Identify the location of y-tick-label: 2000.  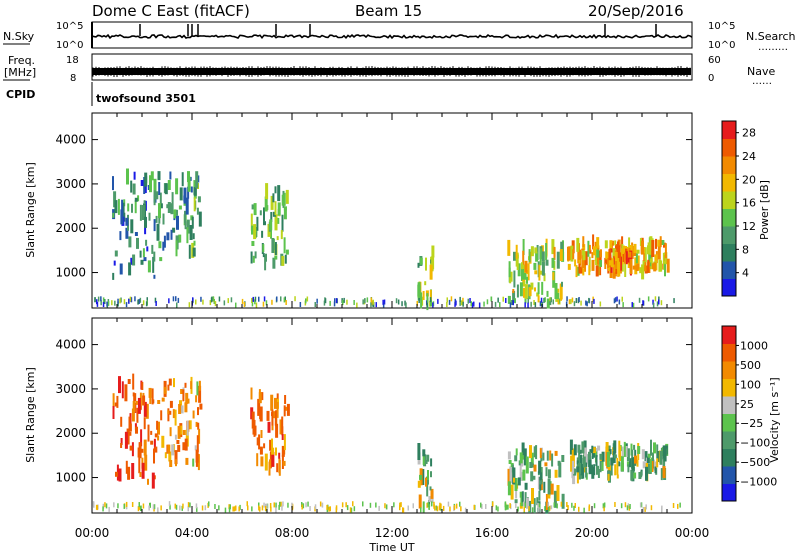
(70, 228).